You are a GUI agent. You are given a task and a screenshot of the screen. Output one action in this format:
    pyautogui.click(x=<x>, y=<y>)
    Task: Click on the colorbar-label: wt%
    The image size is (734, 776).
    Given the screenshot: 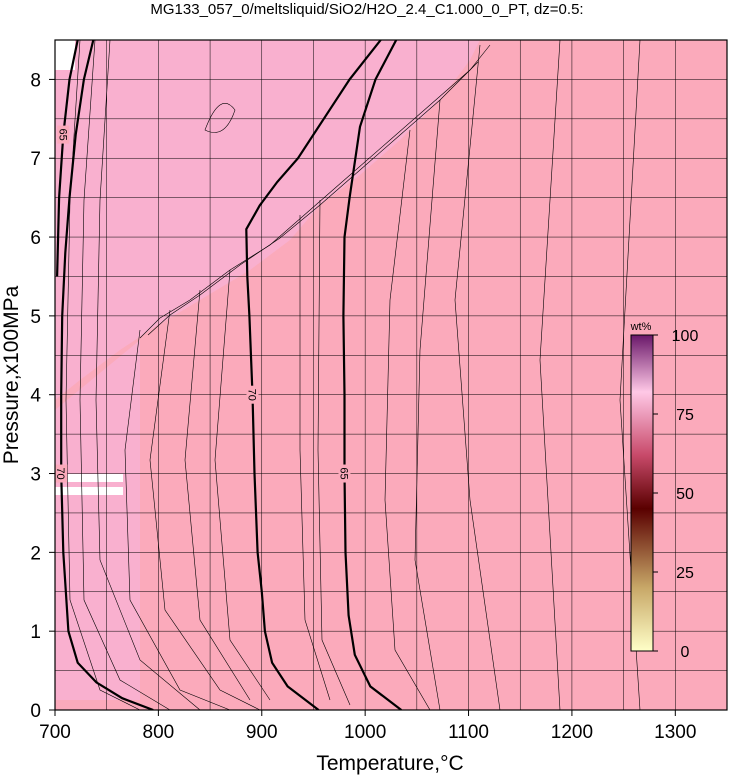 What is the action you would take?
    pyautogui.click(x=641, y=327)
    